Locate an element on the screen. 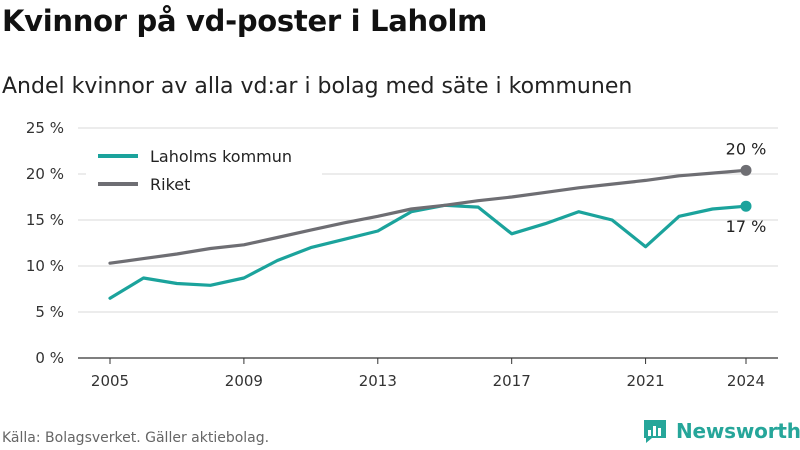 Image resolution: width=800 pixels, height=450 pixels. x-tick-label: 2021 is located at coordinates (645, 381).